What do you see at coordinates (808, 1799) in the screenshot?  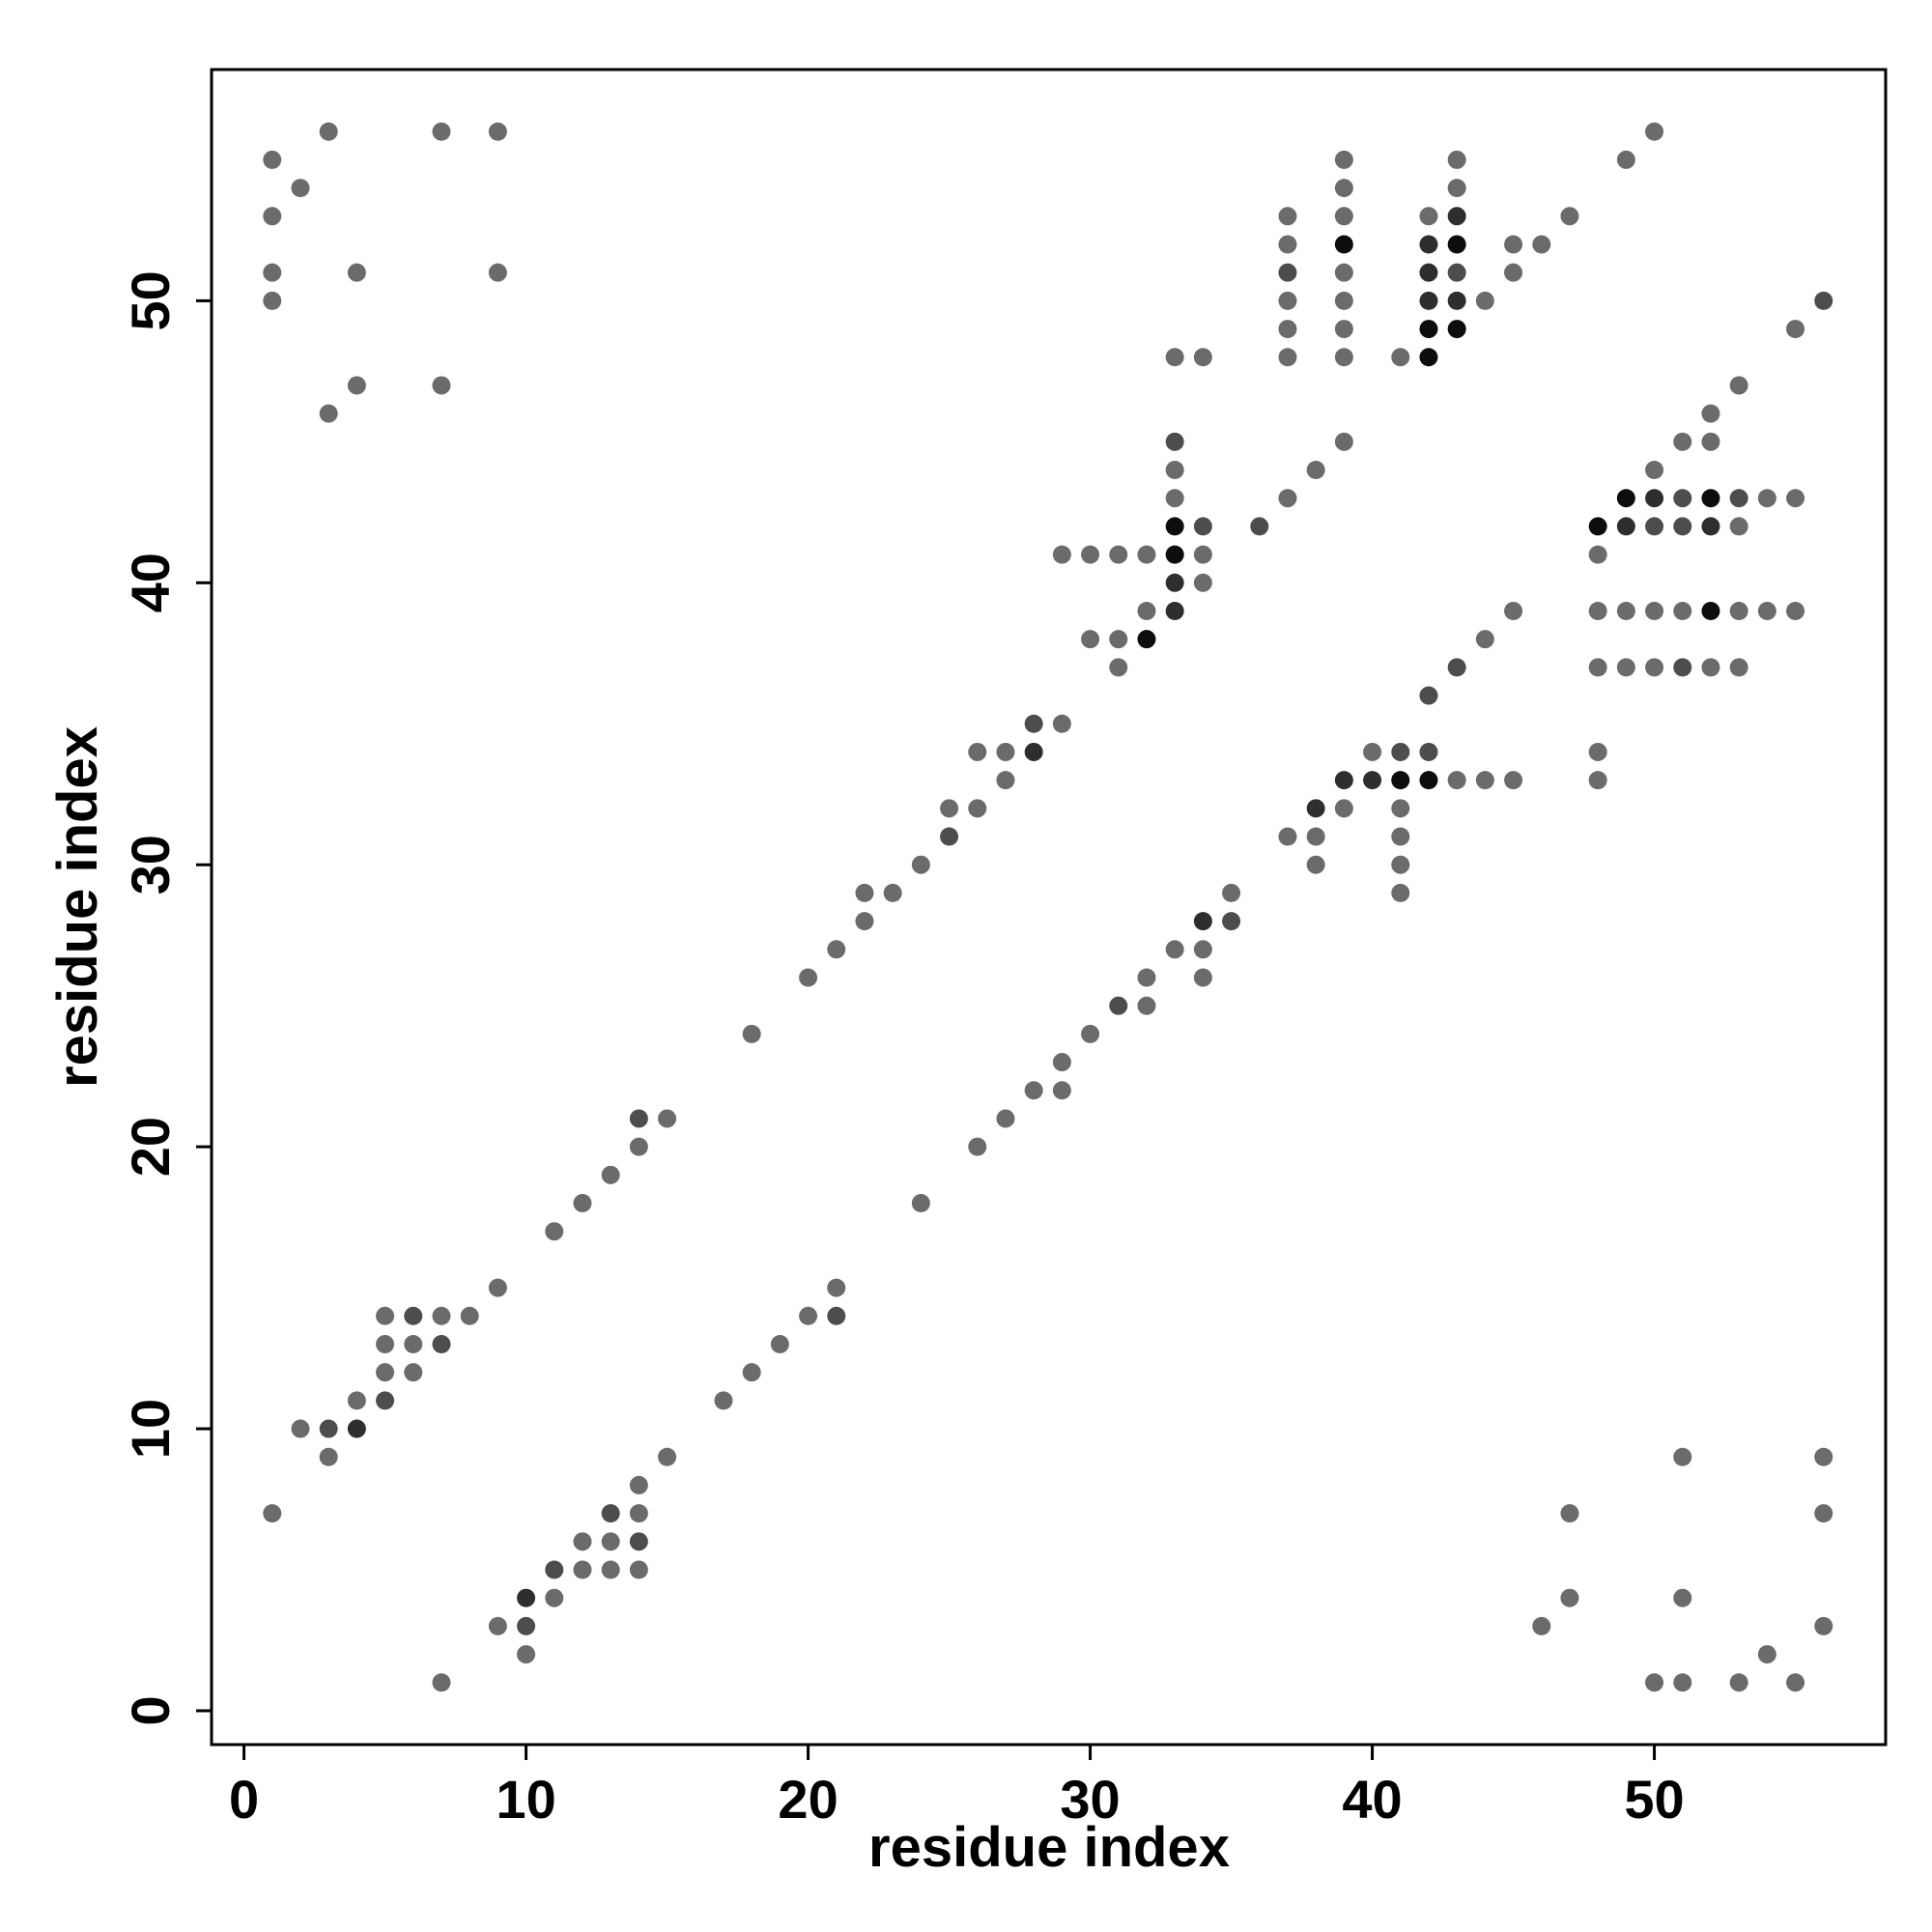 I see `x-tick-label: 20` at bounding box center [808, 1799].